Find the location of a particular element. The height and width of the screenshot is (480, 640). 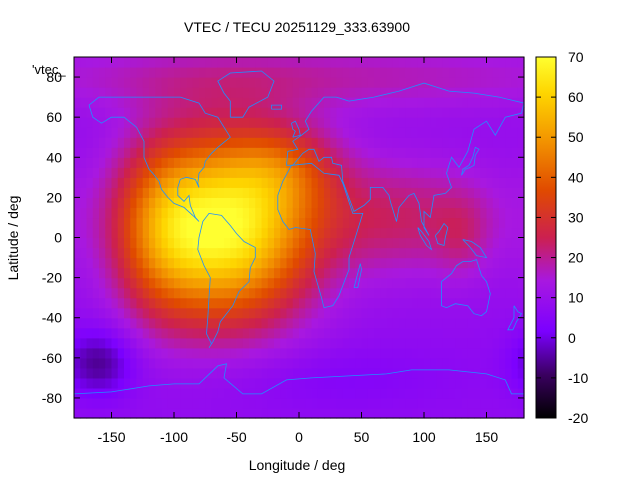

coast-north-america is located at coordinates (159, 159).